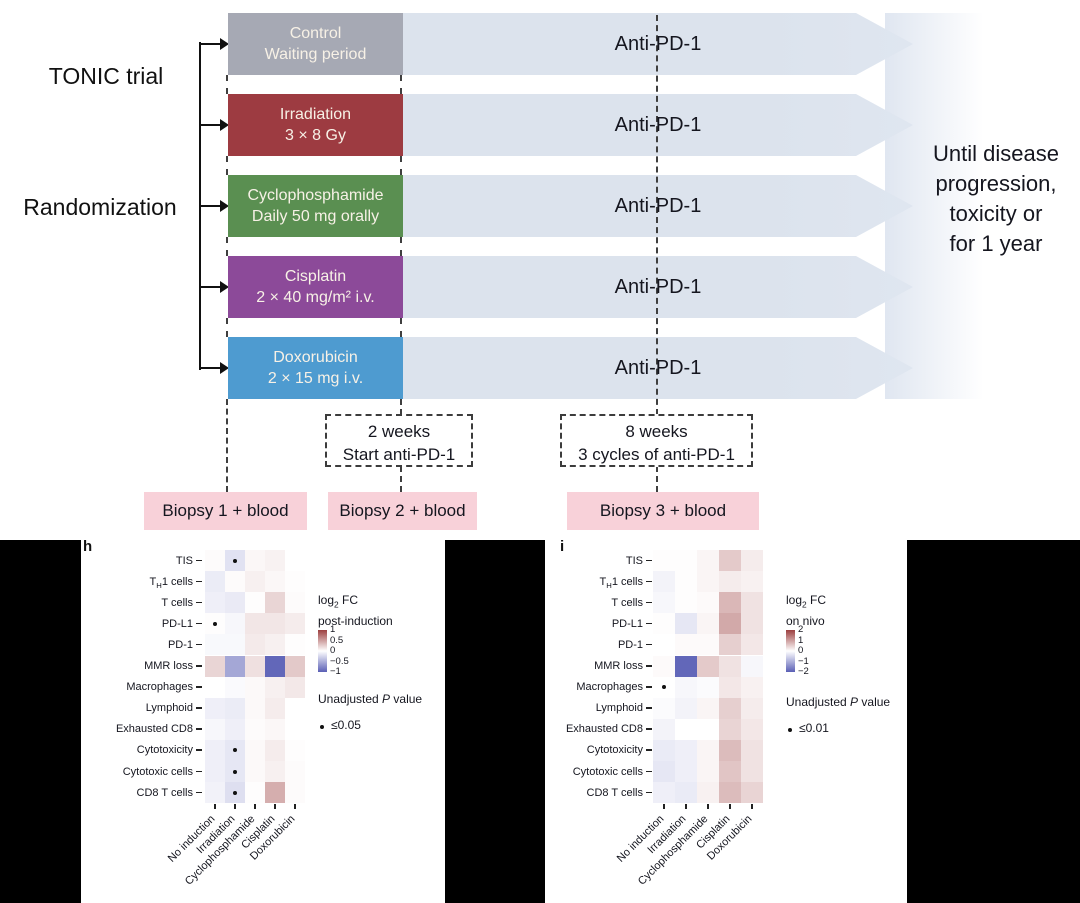 The image size is (1080, 903). I want to click on treatment-arm-box: Cyclophosphamide Daily 50 mg orally, so click(315, 206).